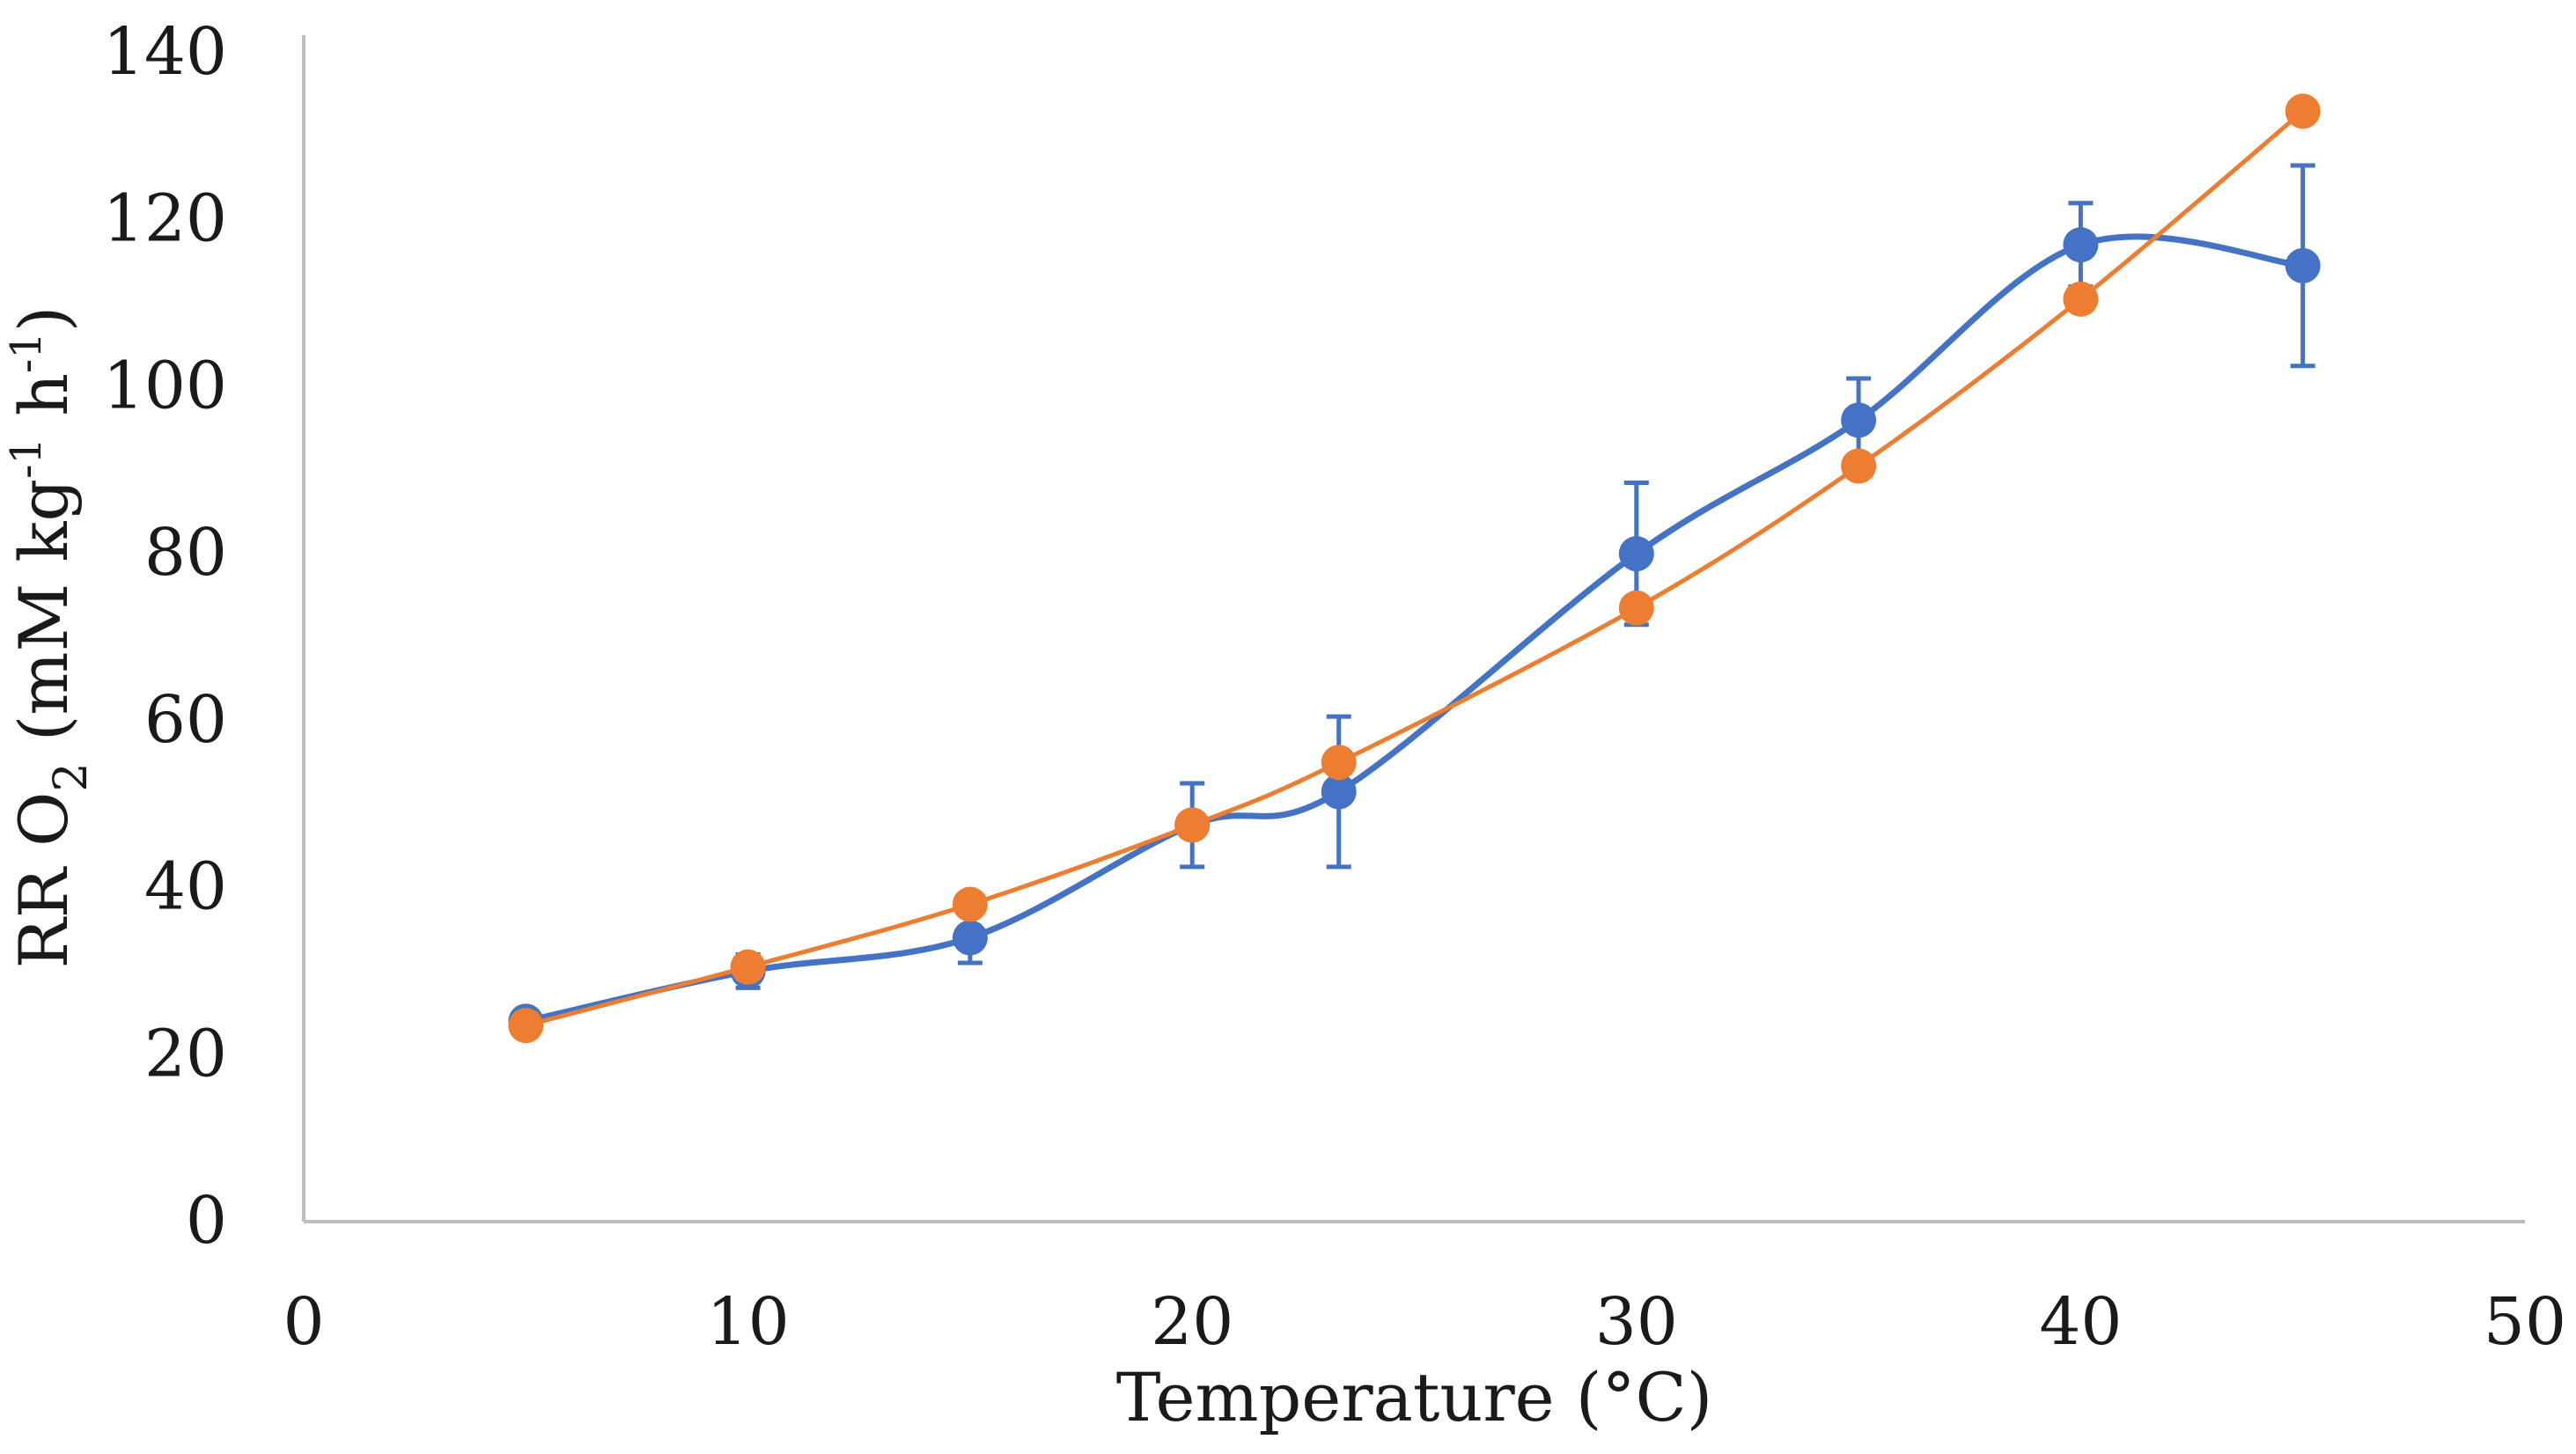 The height and width of the screenshot is (1454, 2576). I want to click on y-axis-title-unit-mid: h, so click(43, 405).